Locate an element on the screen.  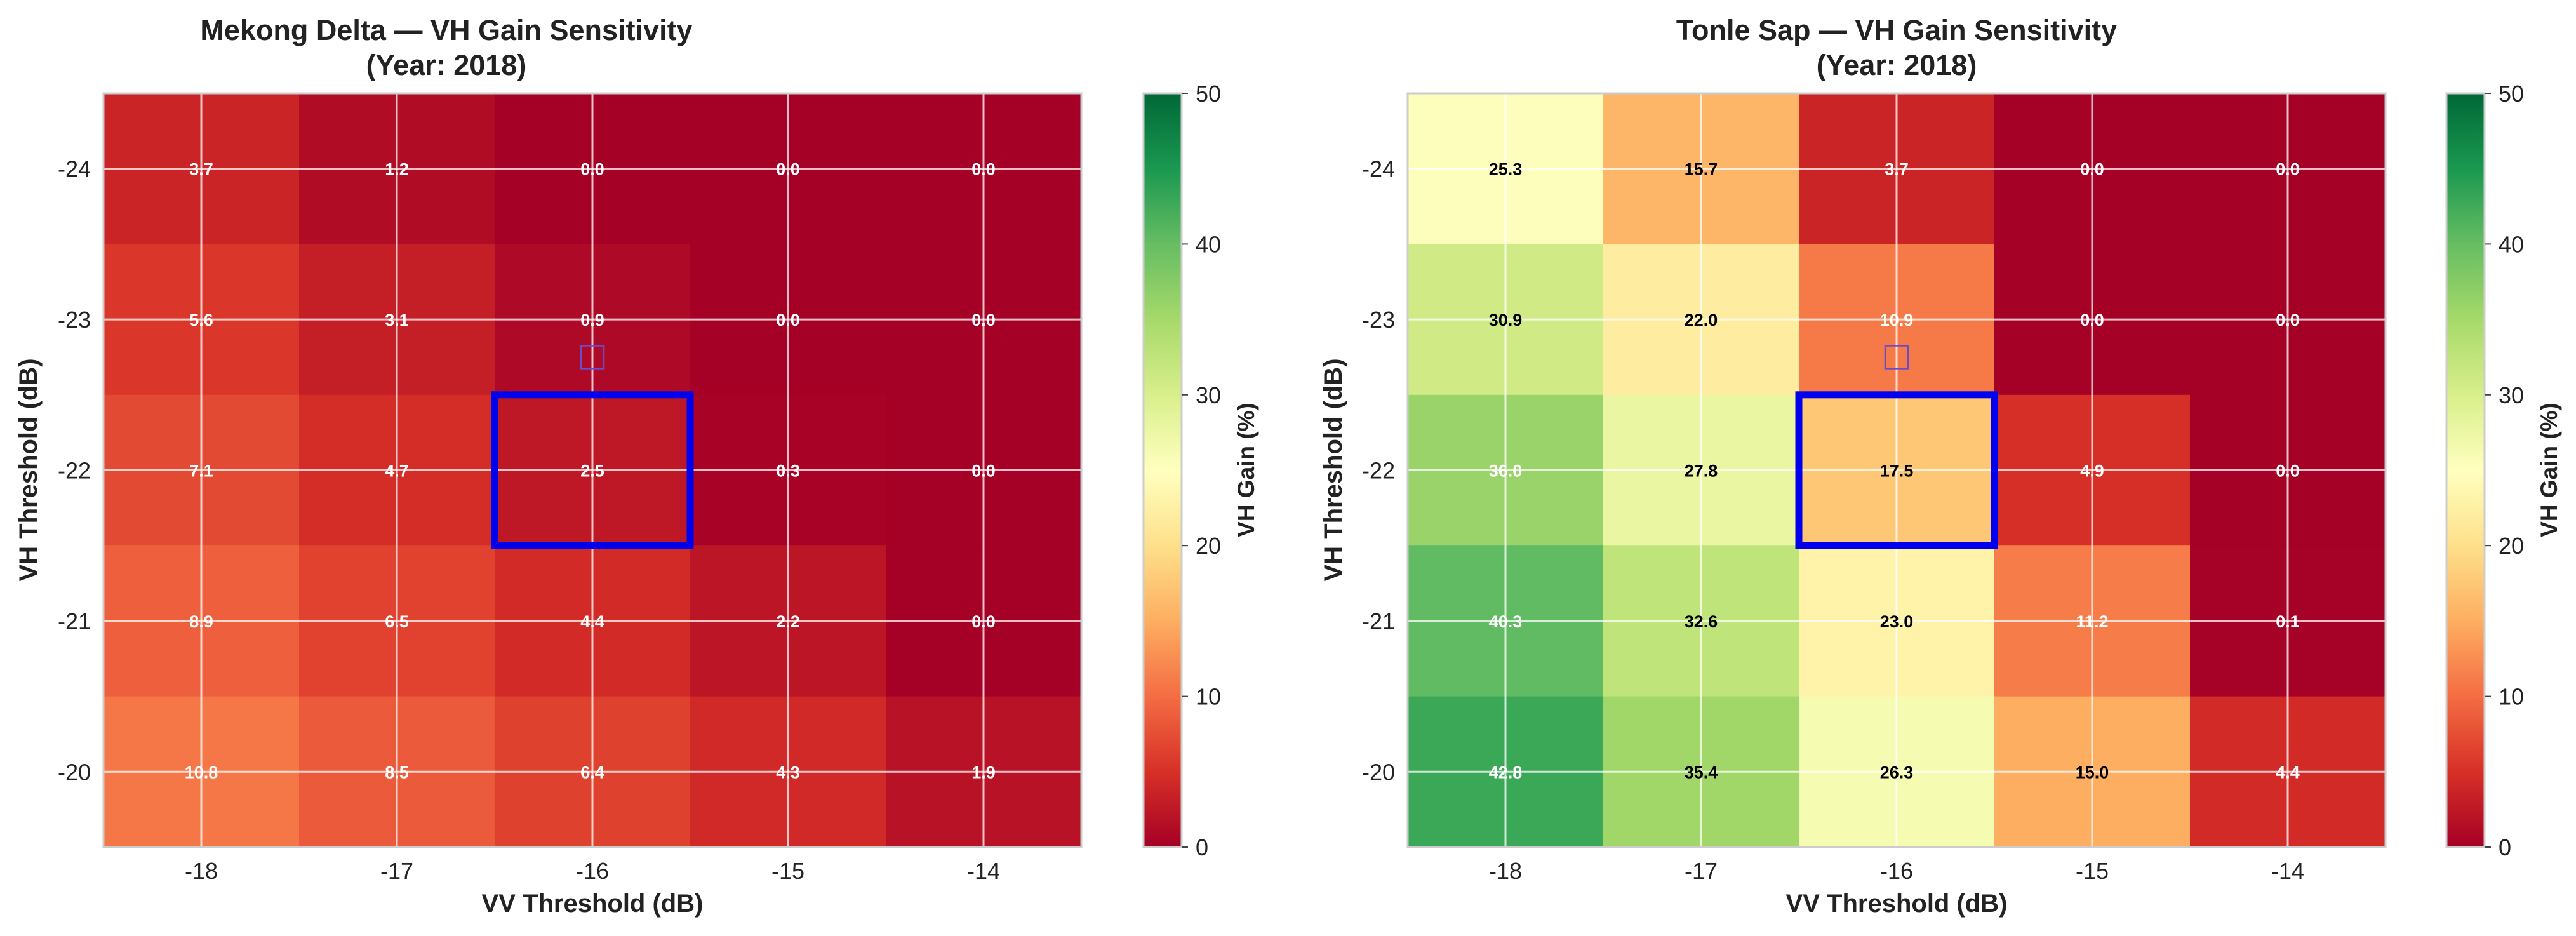
colorbar-tick-label: 50 is located at coordinates (2511, 94).